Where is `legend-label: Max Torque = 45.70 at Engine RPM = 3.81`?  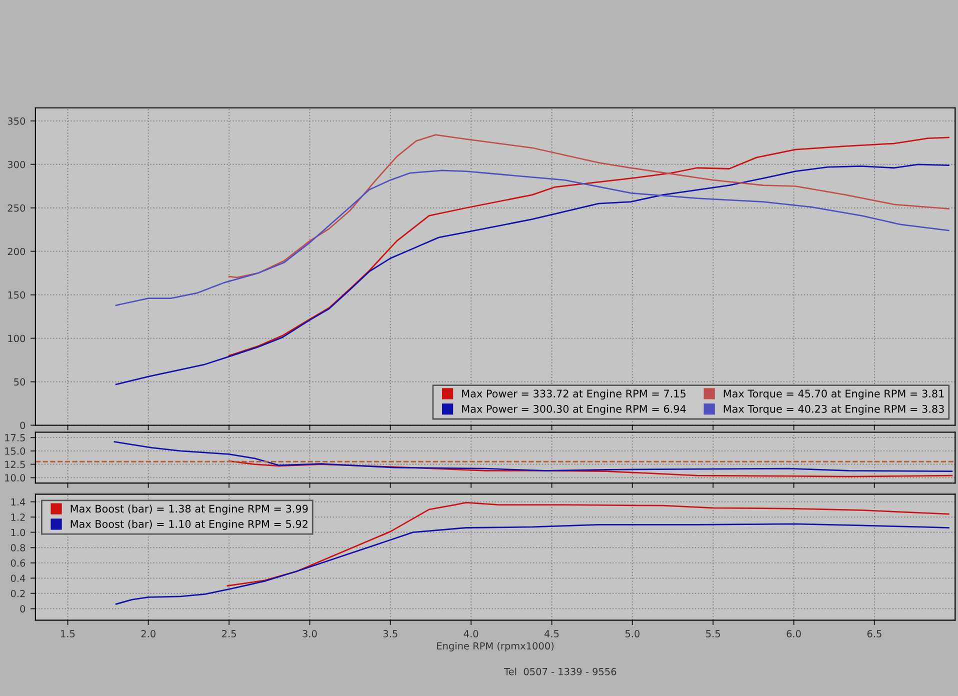 legend-label: Max Torque = 45.70 at Engine RPM = 3.81 is located at coordinates (834, 394).